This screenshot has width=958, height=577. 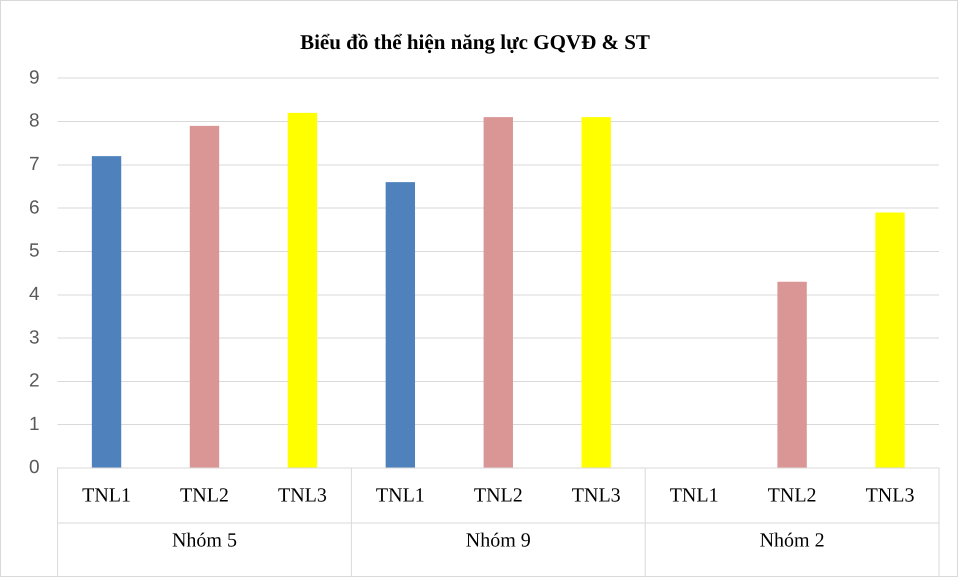 What do you see at coordinates (34, 207) in the screenshot?
I see `y-tick-label: 6` at bounding box center [34, 207].